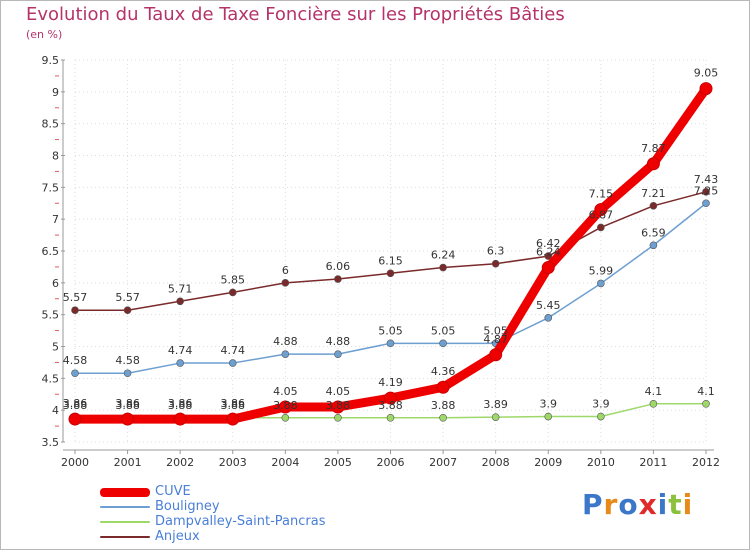 The image size is (750, 550). I want to click on y-tick-label: 4.5, so click(51, 378).